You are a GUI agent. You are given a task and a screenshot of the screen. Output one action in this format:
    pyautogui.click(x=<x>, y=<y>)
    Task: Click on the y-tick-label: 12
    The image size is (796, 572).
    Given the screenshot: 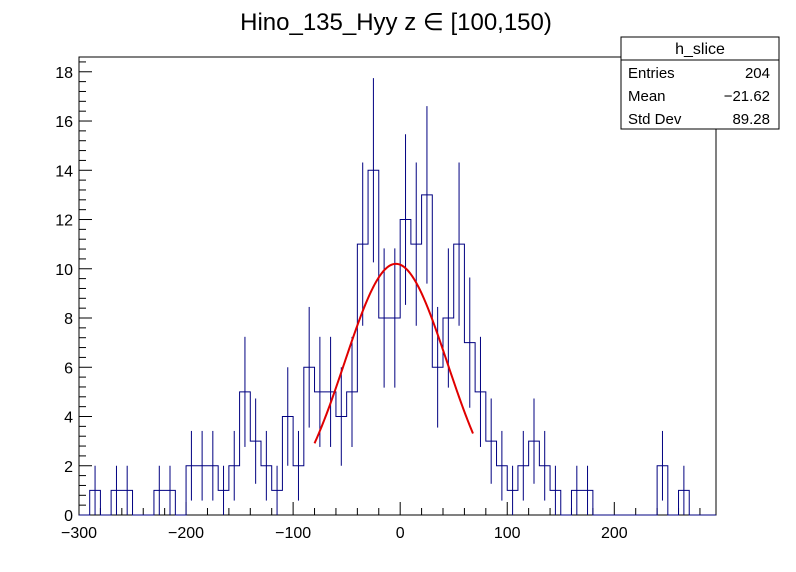 What is the action you would take?
    pyautogui.click(x=64, y=221)
    